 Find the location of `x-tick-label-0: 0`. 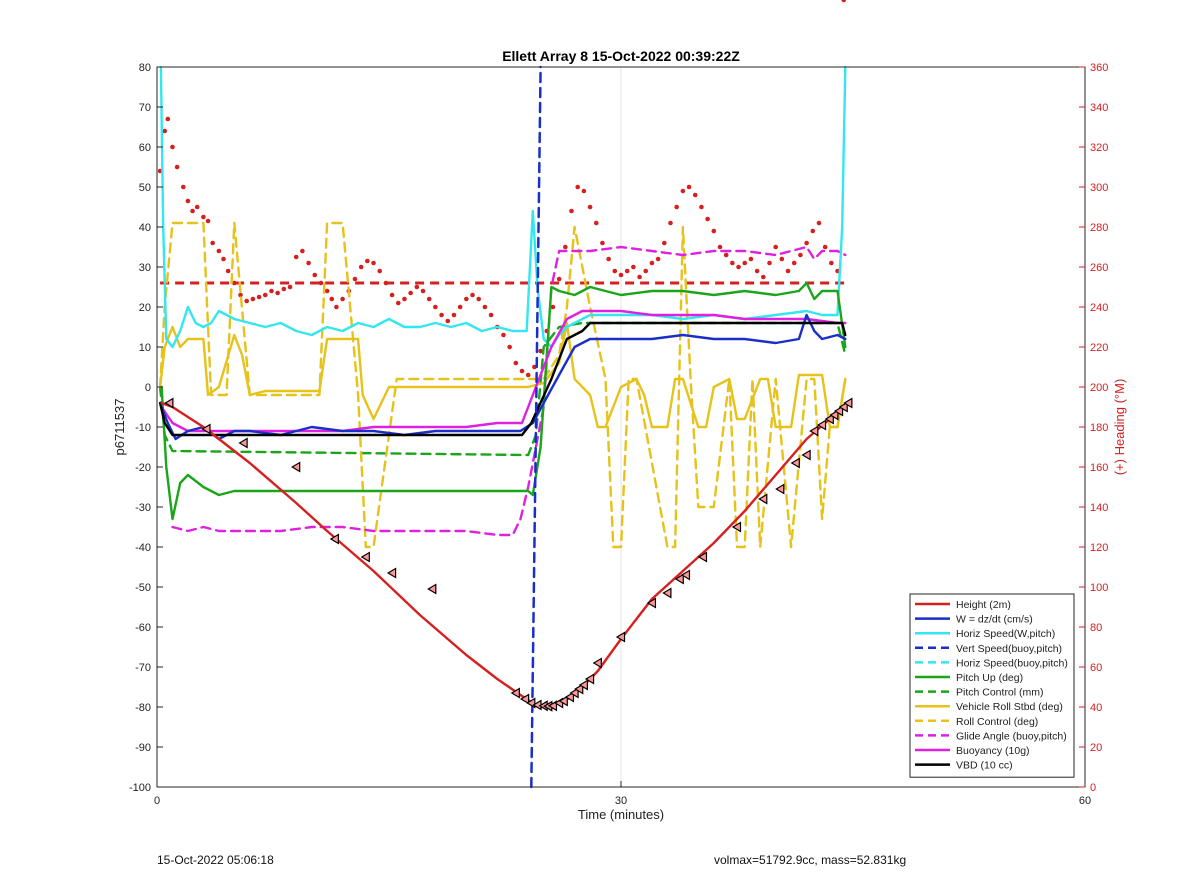

x-tick-label-0: 0 is located at coordinates (157, 801).